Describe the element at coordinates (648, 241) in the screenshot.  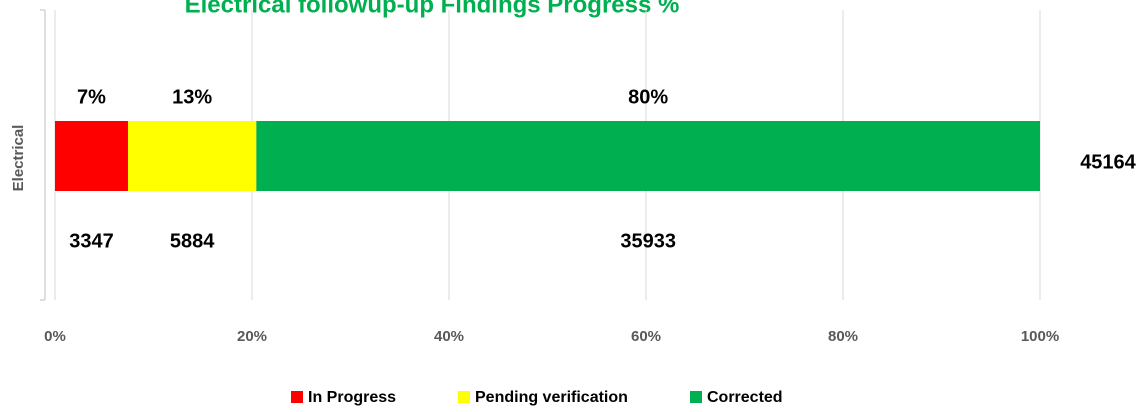
I see `count-label: 35933` at that location.